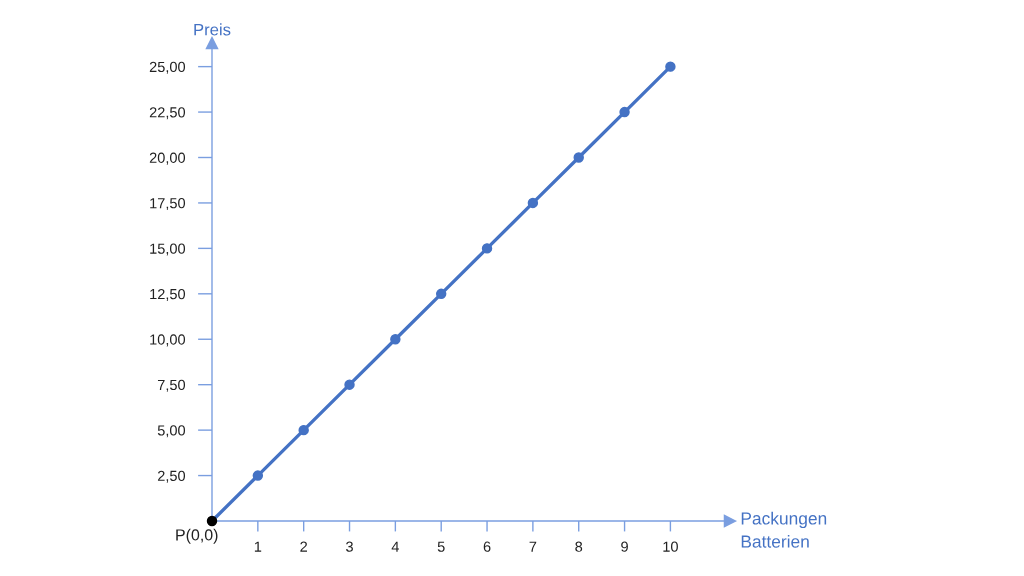 The image size is (1024, 576). What do you see at coordinates (171, 385) in the screenshot?
I see `y-tick-label: 7,50` at bounding box center [171, 385].